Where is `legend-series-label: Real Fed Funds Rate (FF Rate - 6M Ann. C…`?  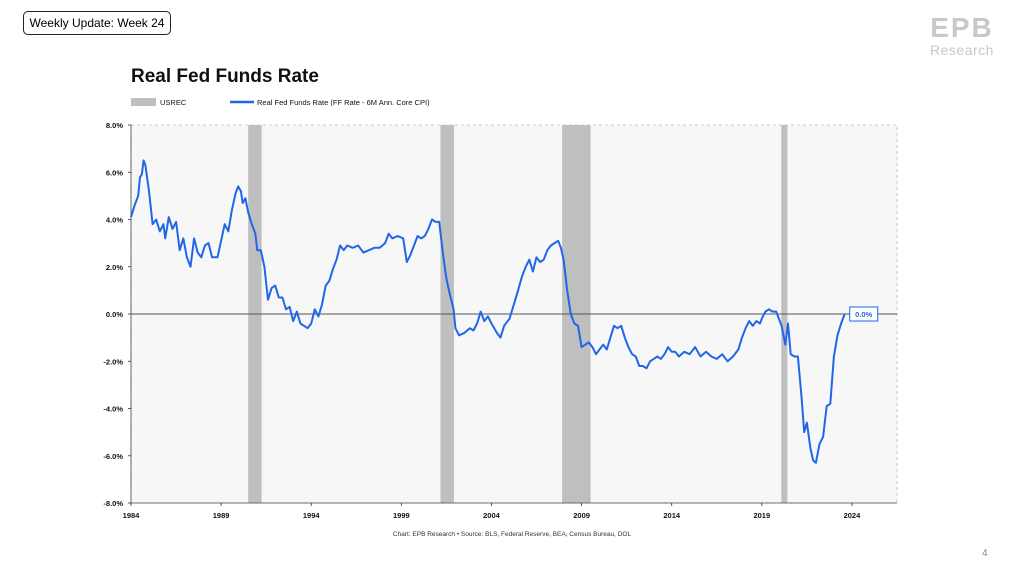
legend-series-label: Real Fed Funds Rate (FF Rate - 6M Ann. C… is located at coordinates (343, 102).